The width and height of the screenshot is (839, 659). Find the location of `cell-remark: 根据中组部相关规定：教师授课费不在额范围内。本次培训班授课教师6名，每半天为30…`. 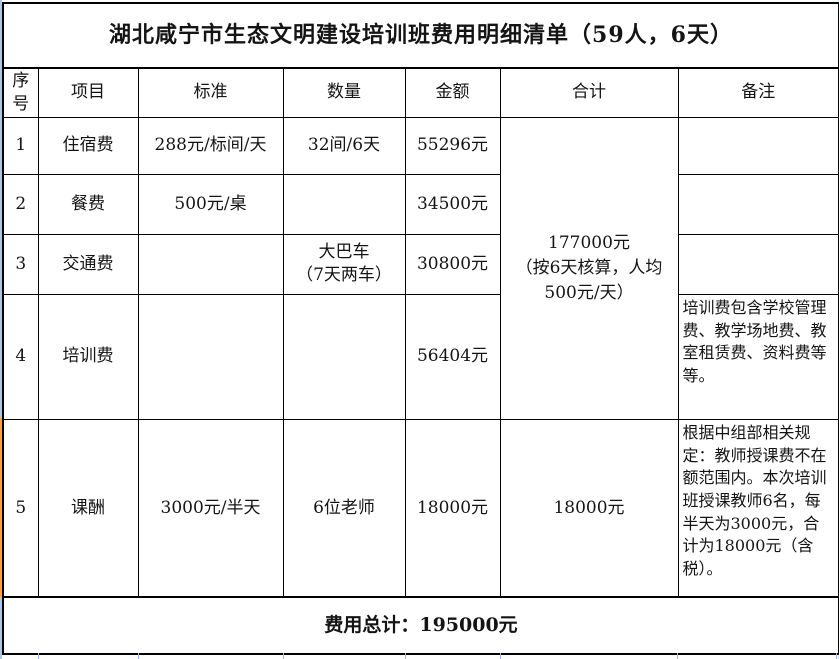

cell-remark: 根据中组部相关规定：教师授课费不在额范围内。本次培训班授课教师6名，每半天为30… is located at coordinates (758, 508).